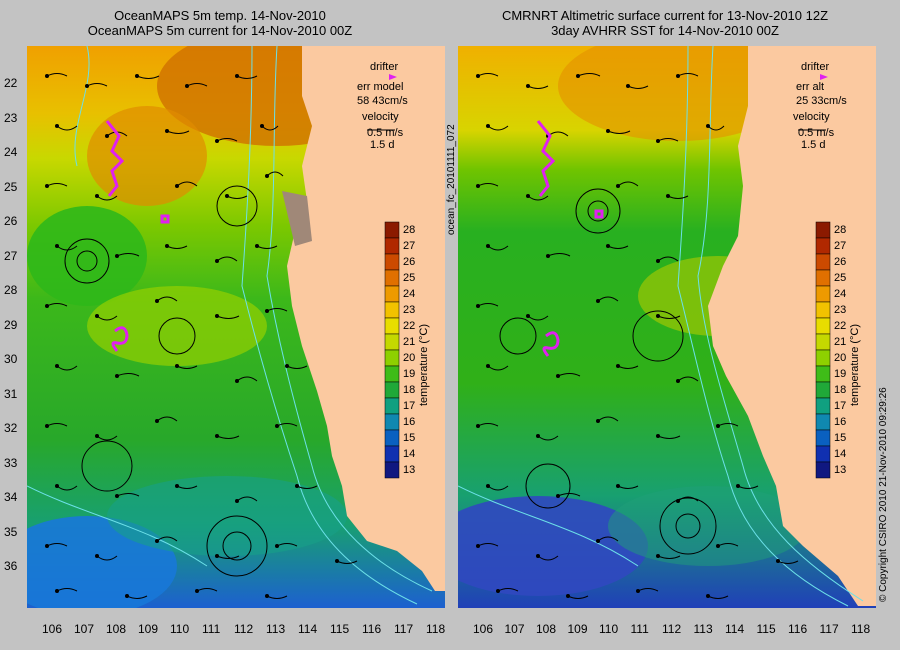  Describe the element at coordinates (297, 218) in the screenshot. I see `left-island` at that location.